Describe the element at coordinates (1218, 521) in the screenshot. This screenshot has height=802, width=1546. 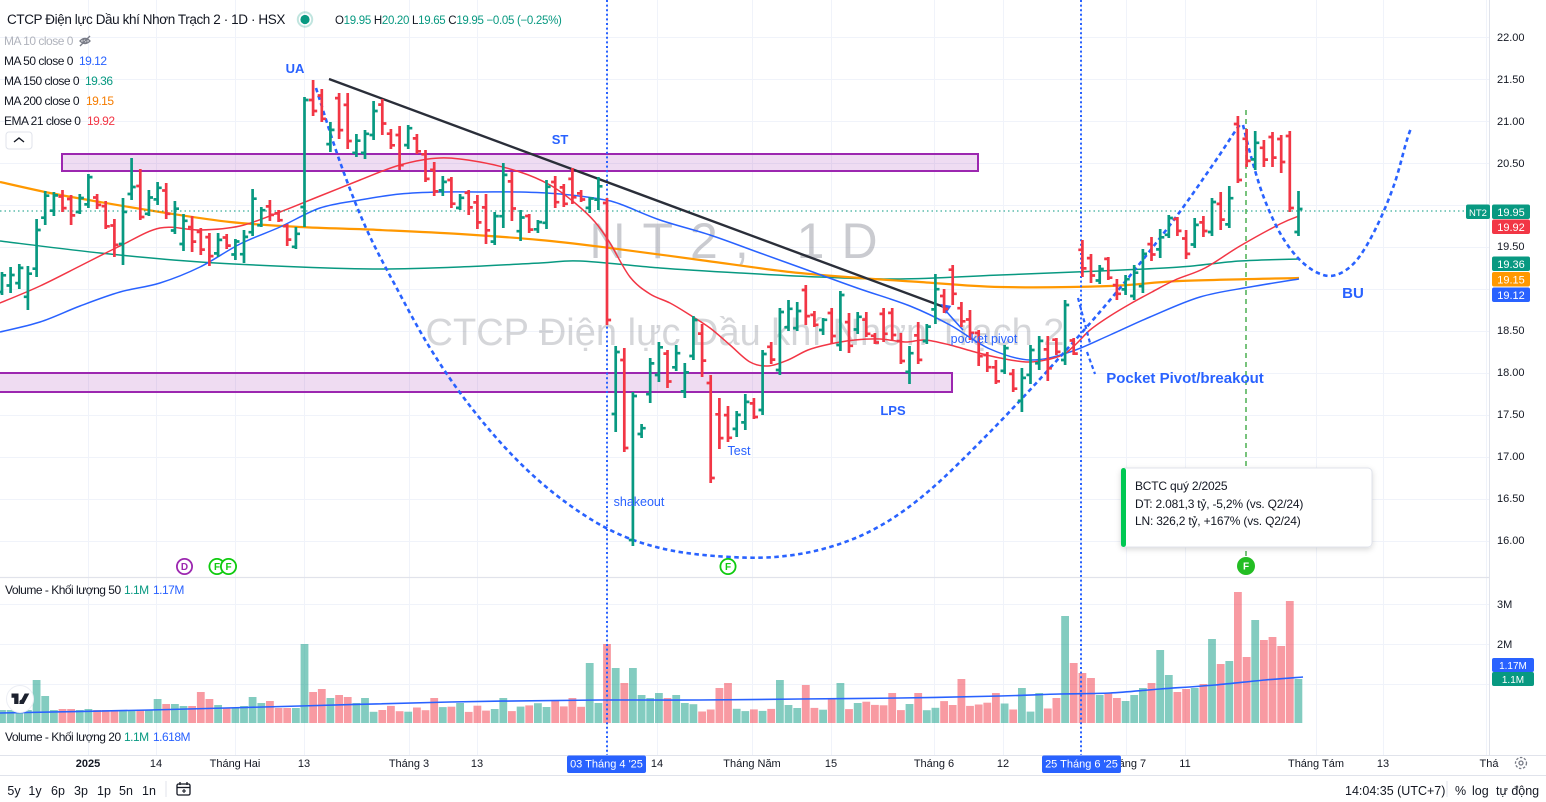
I see `svg-text:LN: 326,2 tỷ, +167% (vs. Q2/24: LN: 326,2 tỷ, +167% (vs. Q2/24)` at that location.